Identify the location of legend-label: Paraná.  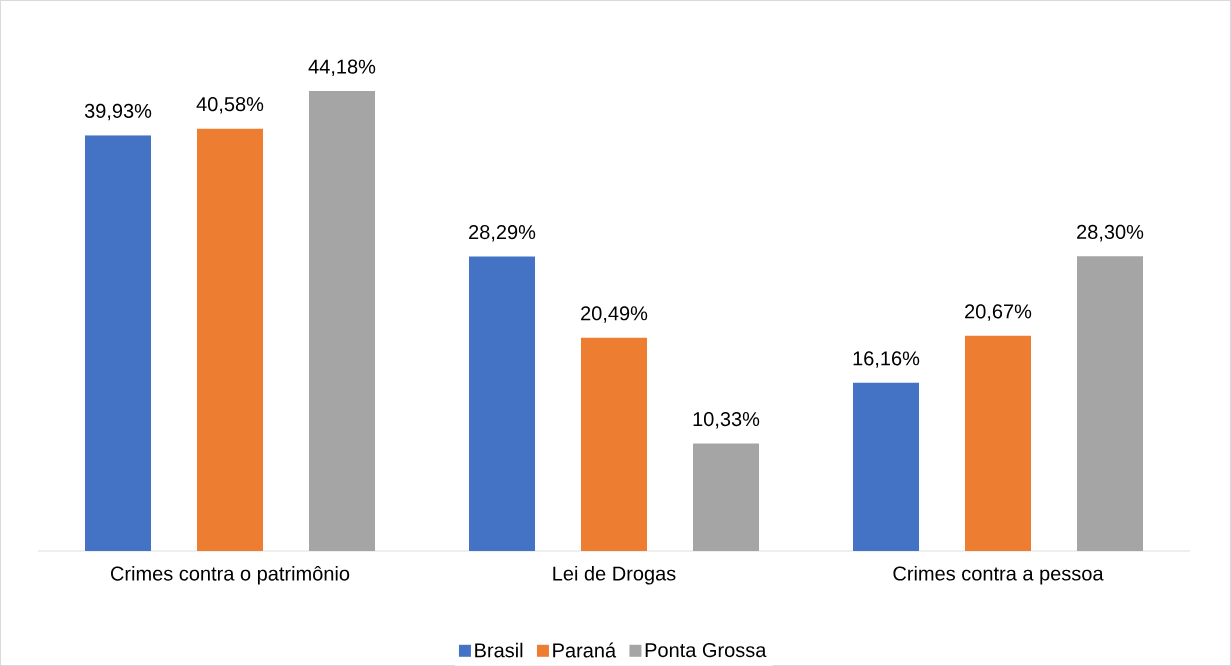
(585, 650).